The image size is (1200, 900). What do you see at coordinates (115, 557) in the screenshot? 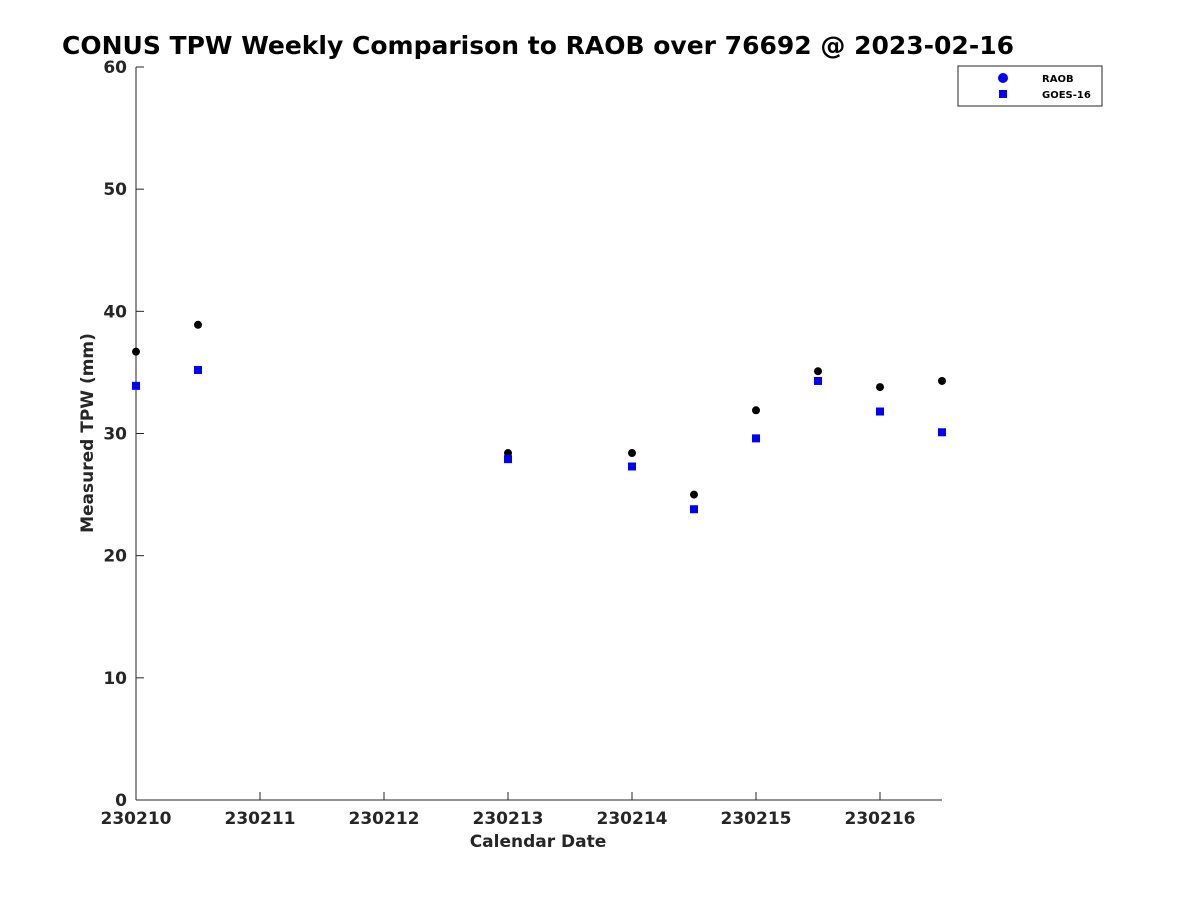
I see `y-tick-label: 20` at bounding box center [115, 557].